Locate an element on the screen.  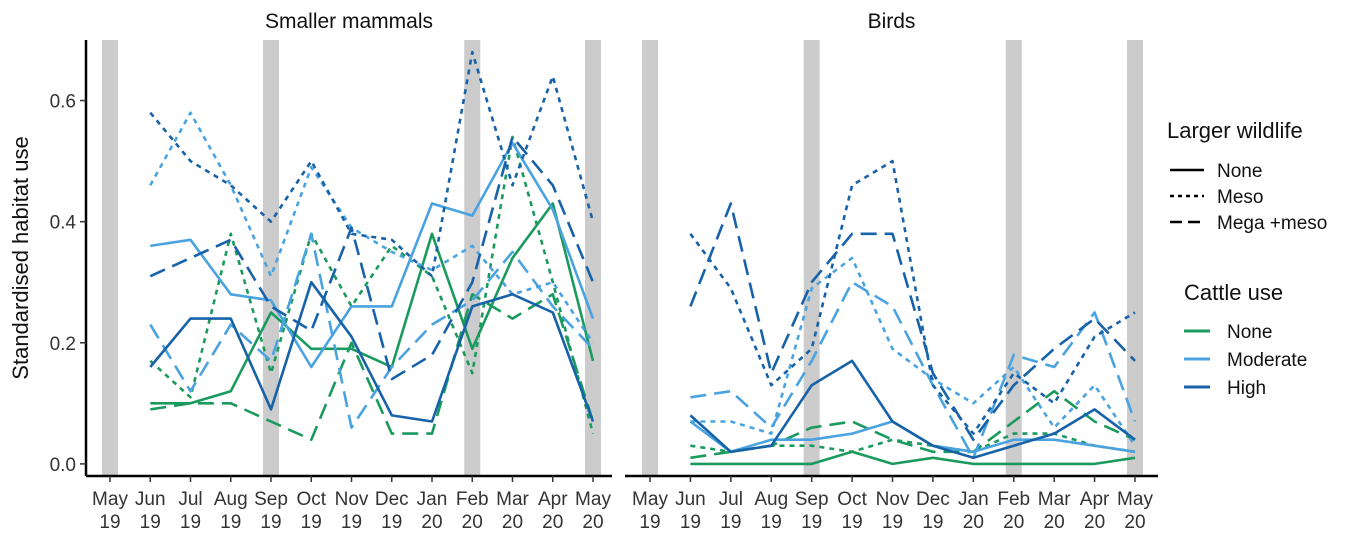
series-line-high-cattle-meso-wildlife is located at coordinates (372, 164).